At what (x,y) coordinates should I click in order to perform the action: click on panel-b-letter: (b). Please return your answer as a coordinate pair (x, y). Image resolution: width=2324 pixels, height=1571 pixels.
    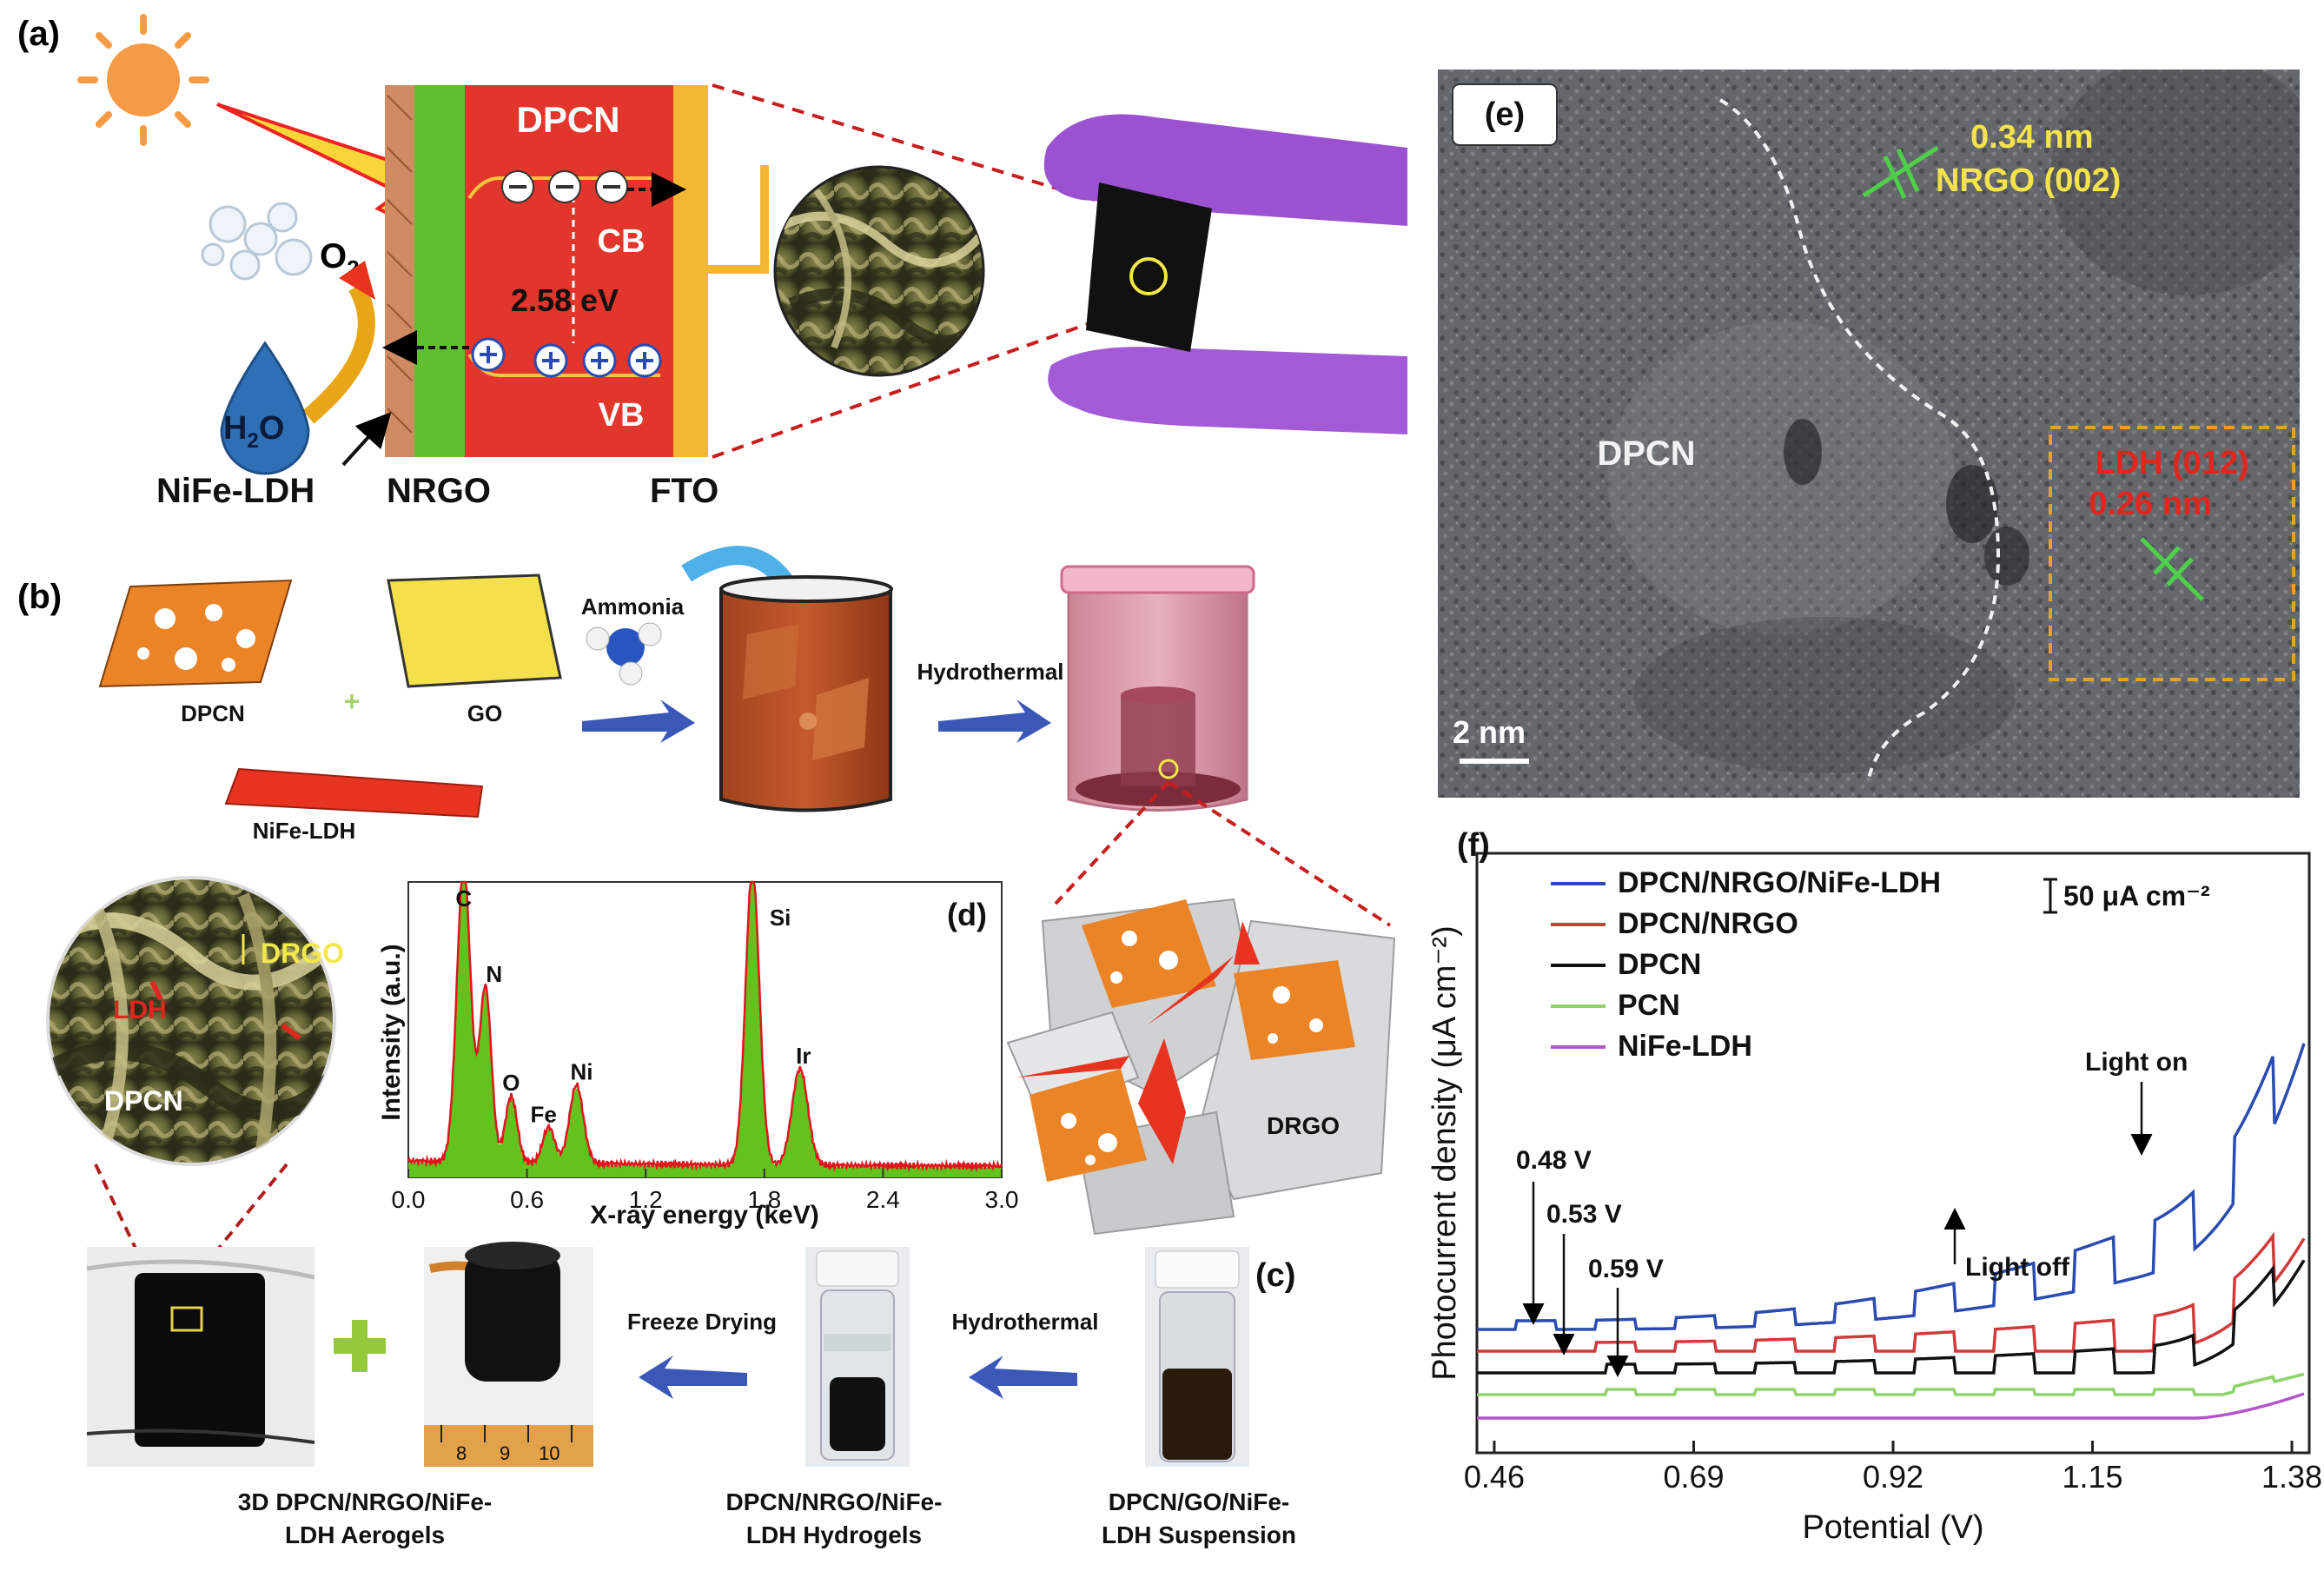
    Looking at the image, I should click on (39, 597).